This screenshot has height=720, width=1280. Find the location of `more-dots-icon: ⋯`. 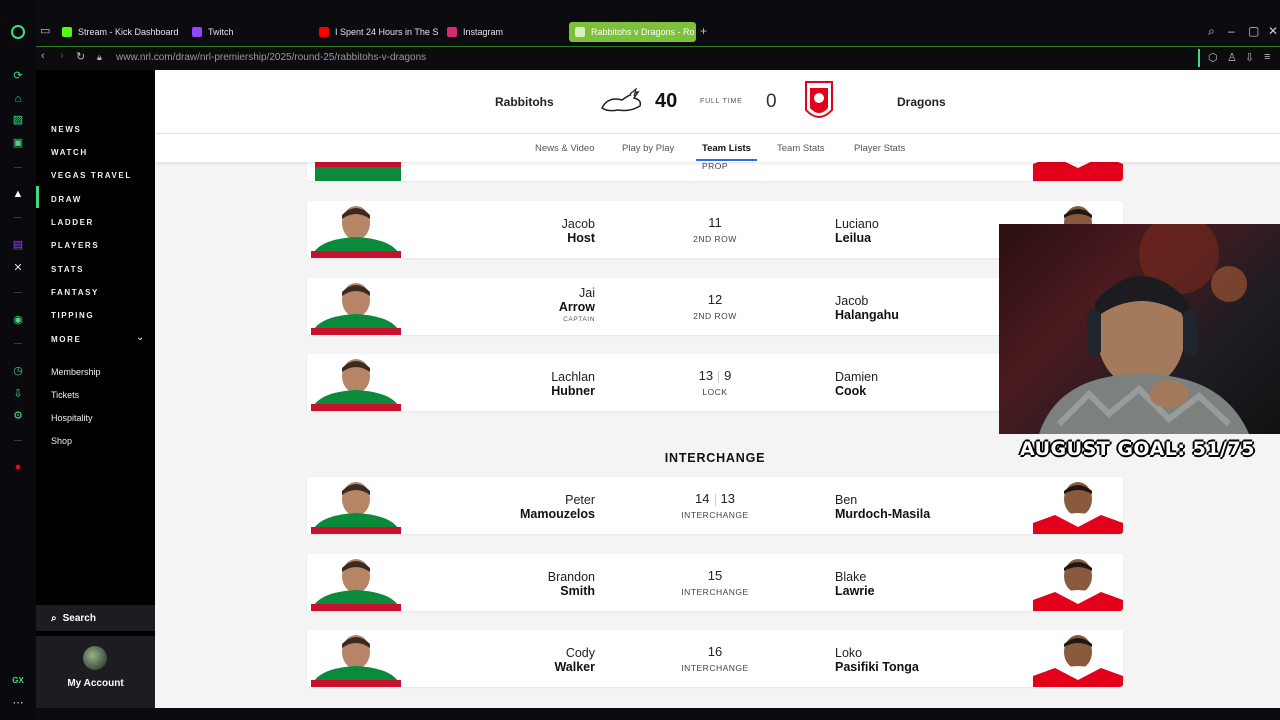

more-dots-icon: ⋯ is located at coordinates (18, 703).